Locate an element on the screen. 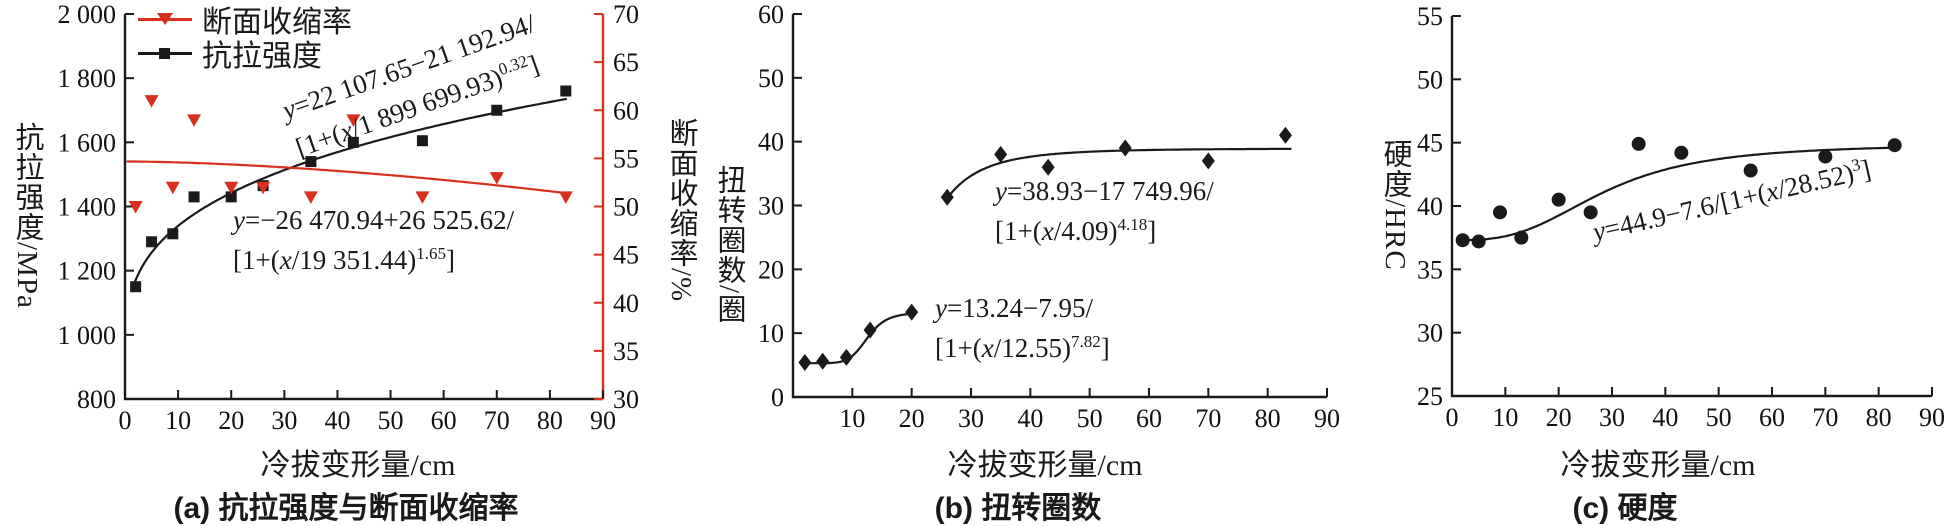  y-axis-title-torsion-turns: 扭转圈数/圈 is located at coordinates (729, 245).